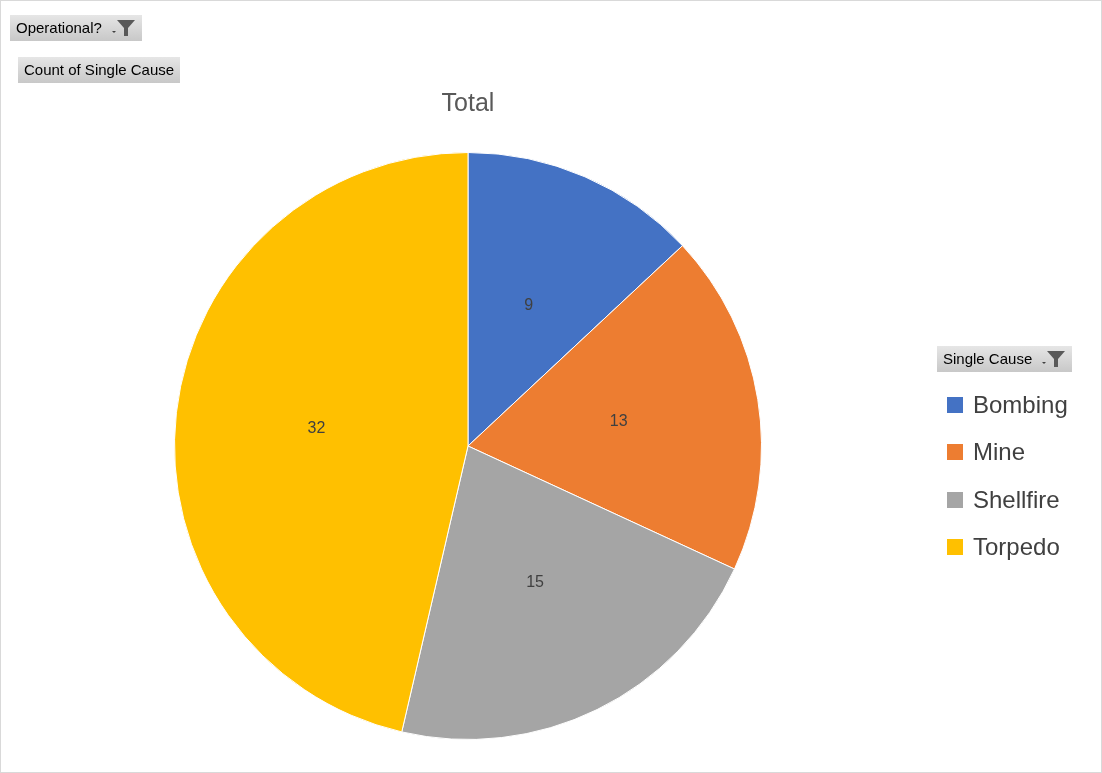  What do you see at coordinates (988, 359) in the screenshot?
I see `legend-title: Single Cause` at bounding box center [988, 359].